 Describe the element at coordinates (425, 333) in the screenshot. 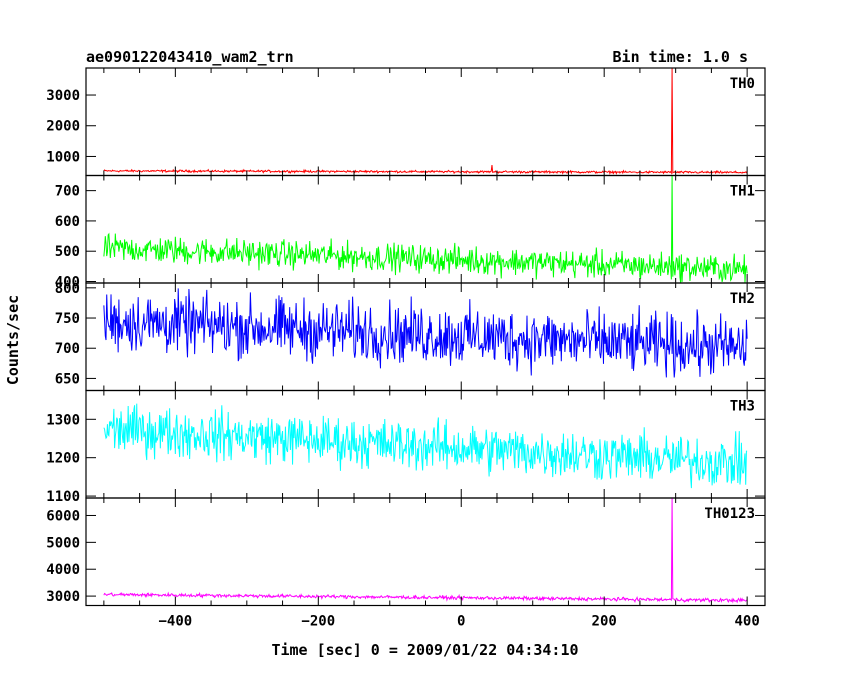

I see `series-line-th2` at that location.